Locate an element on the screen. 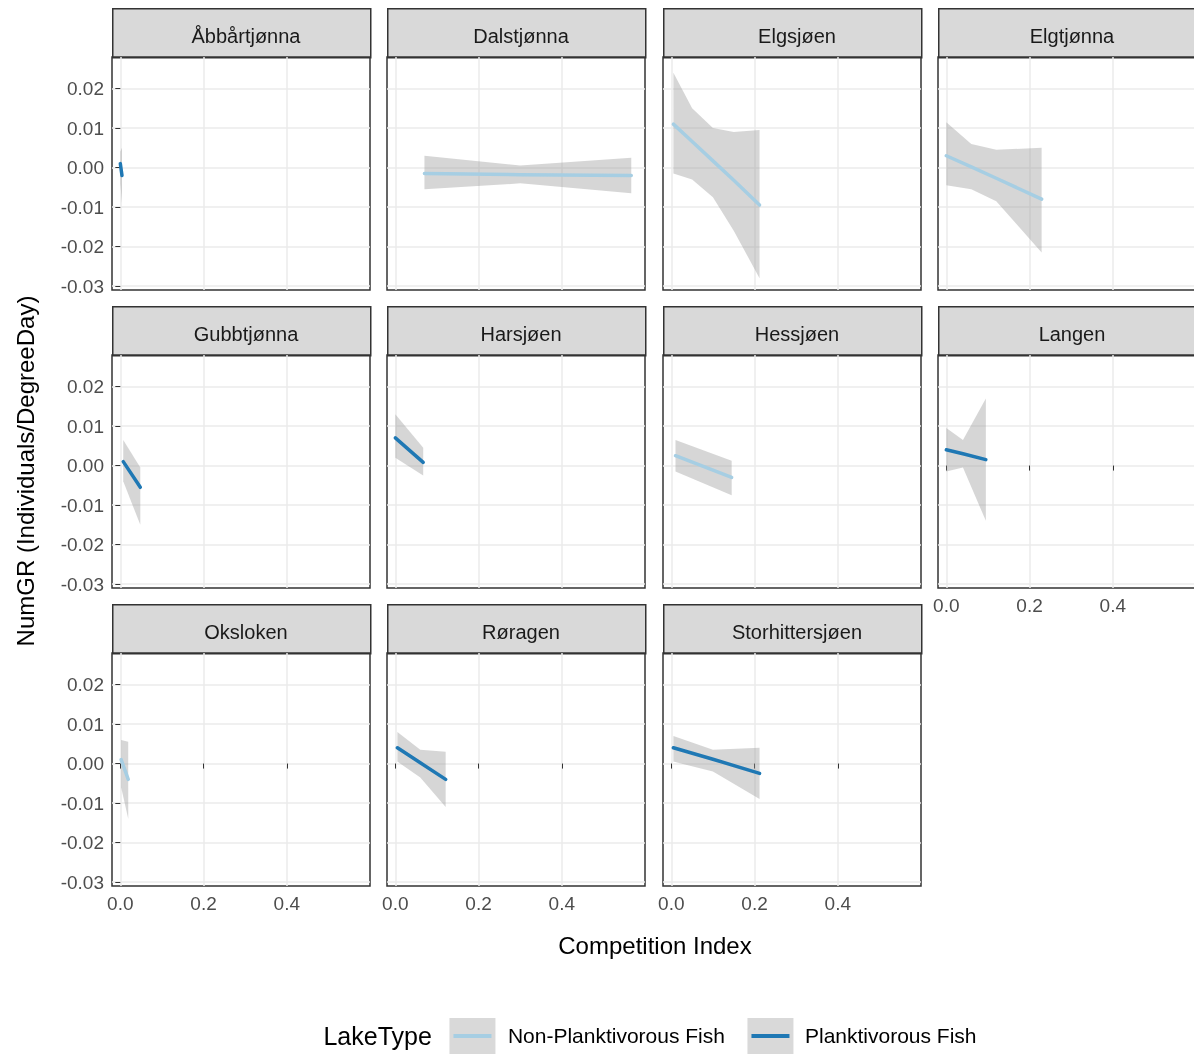 Image resolution: width=1194 pixels, height=1057 pixels. y-axis-title: NumGR (Individuals/DegreeDay) is located at coordinates (26, 471).